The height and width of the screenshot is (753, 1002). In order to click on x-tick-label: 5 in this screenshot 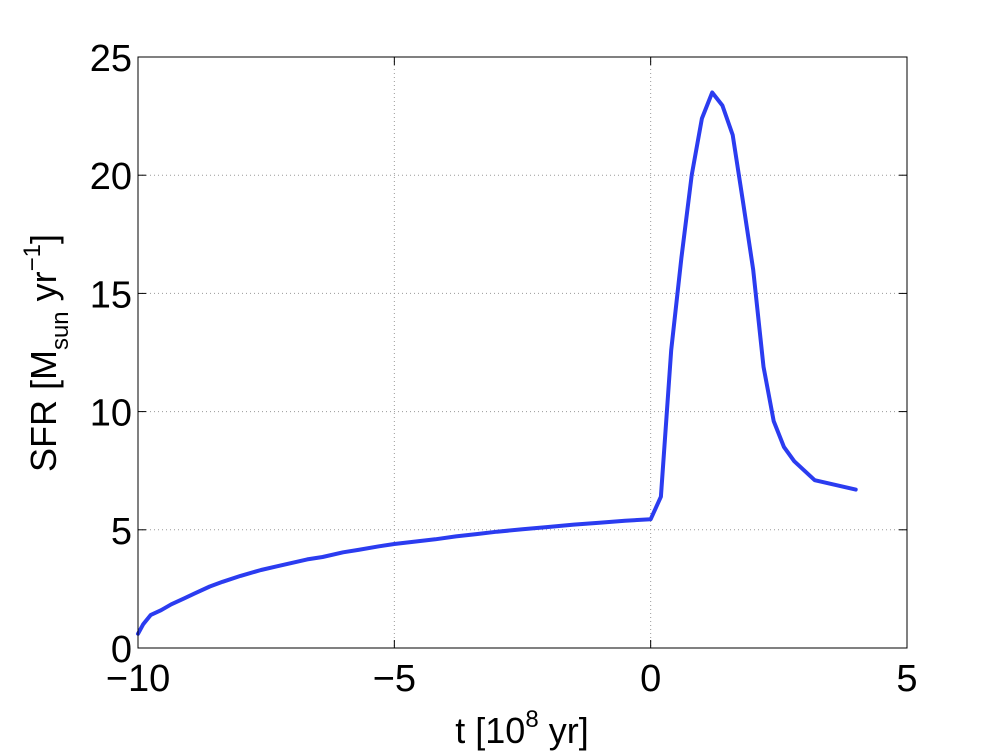, I will do `click(906, 679)`.